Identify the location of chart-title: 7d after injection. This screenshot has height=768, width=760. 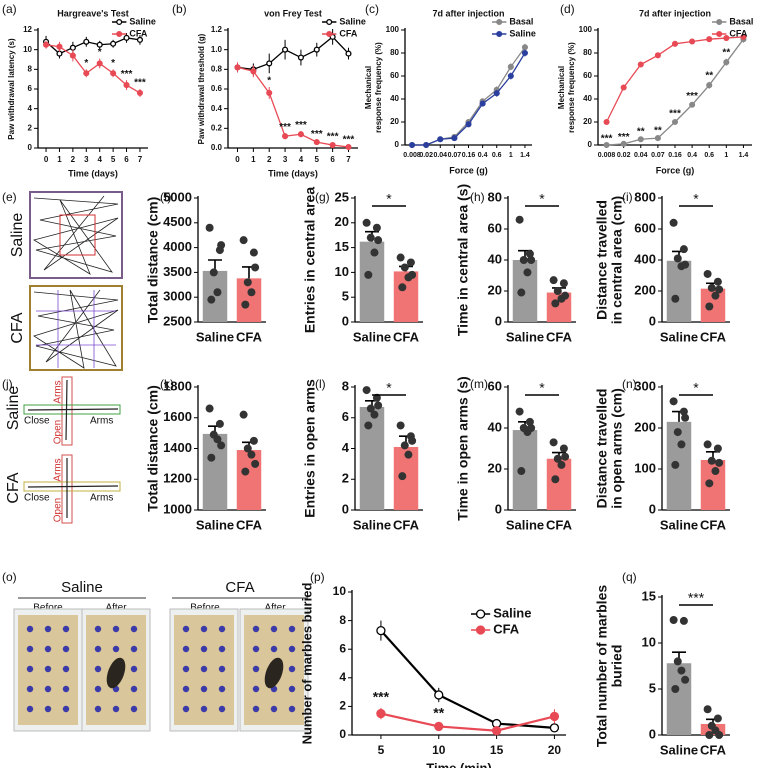
(675, 13).